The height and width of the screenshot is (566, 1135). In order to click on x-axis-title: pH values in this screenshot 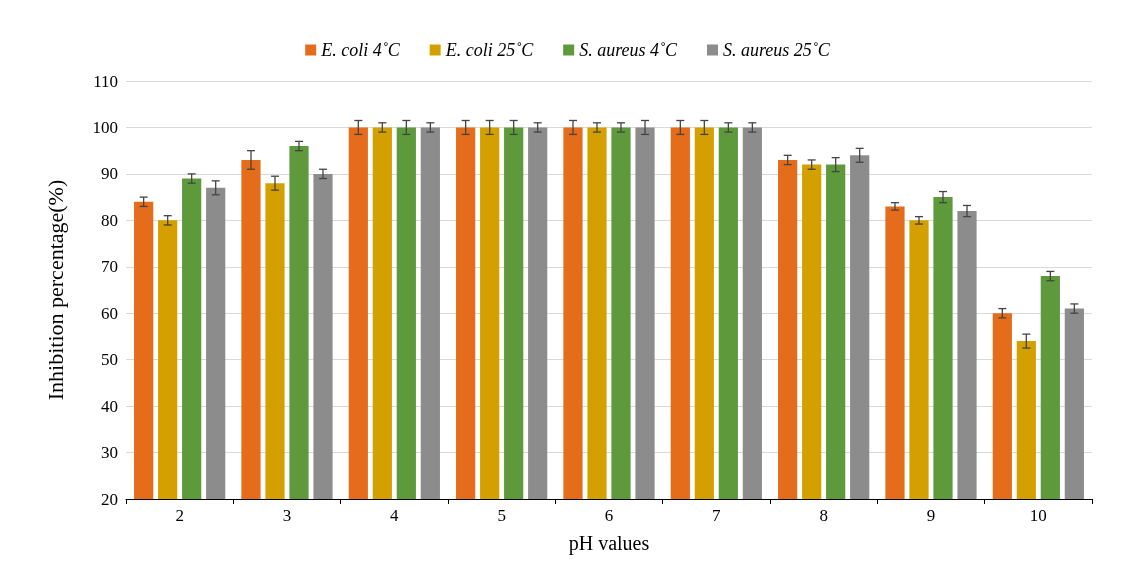, I will do `click(609, 543)`.